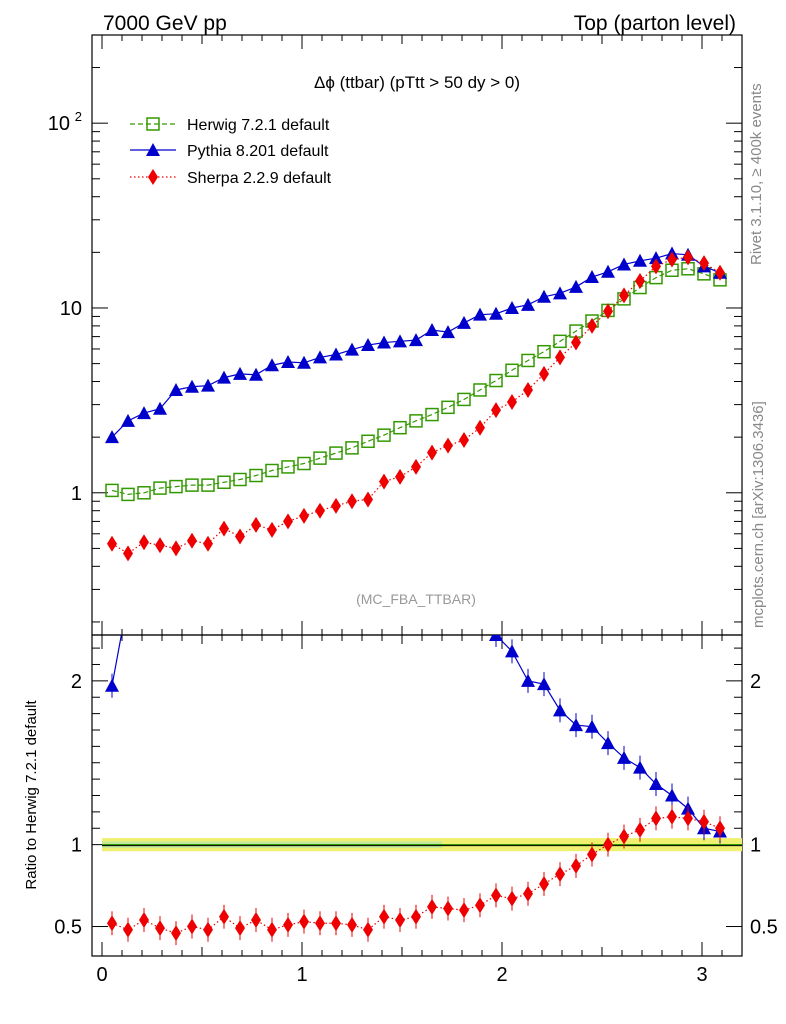 The image size is (786, 1024). What do you see at coordinates (229, 151) in the screenshot?
I see `legend-item-pythia: Pythia 8.201 default` at bounding box center [229, 151].